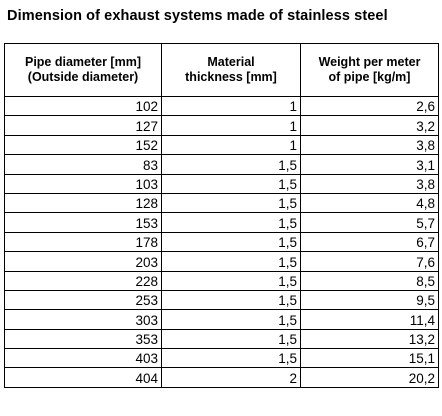  I want to click on table-row: 353 1,5 13,2, so click(221, 339).